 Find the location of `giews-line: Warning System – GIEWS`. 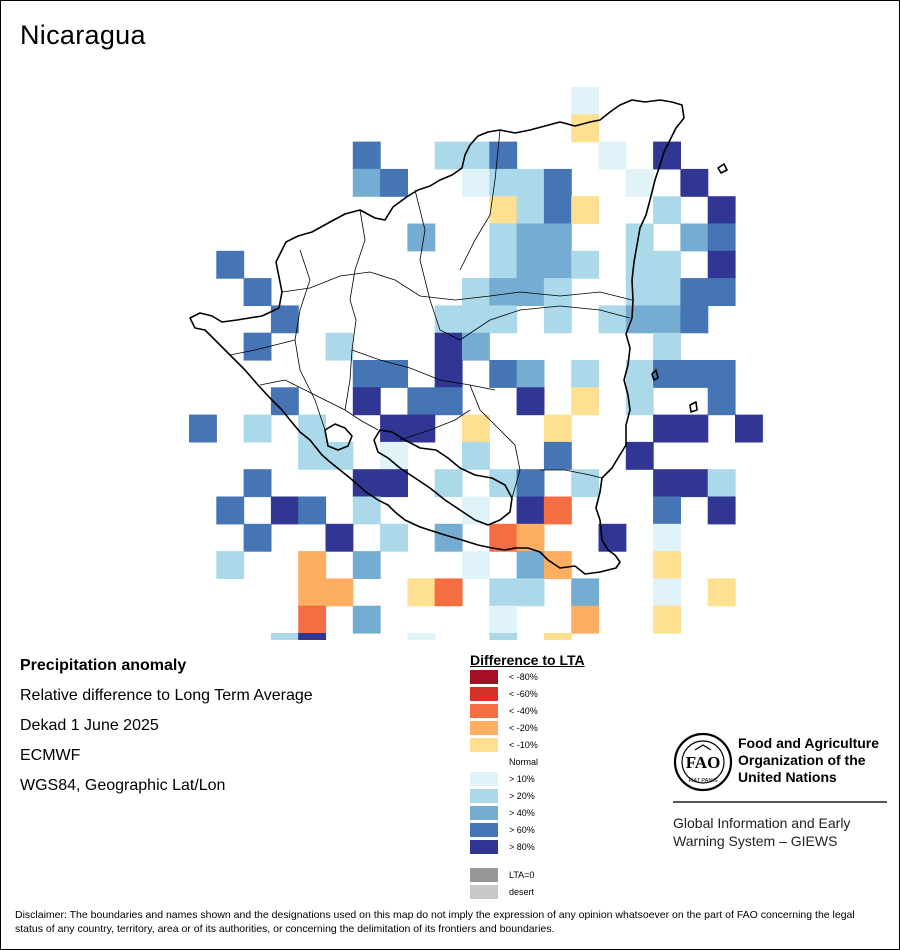

giews-line: Warning System – GIEWS is located at coordinates (755, 841).